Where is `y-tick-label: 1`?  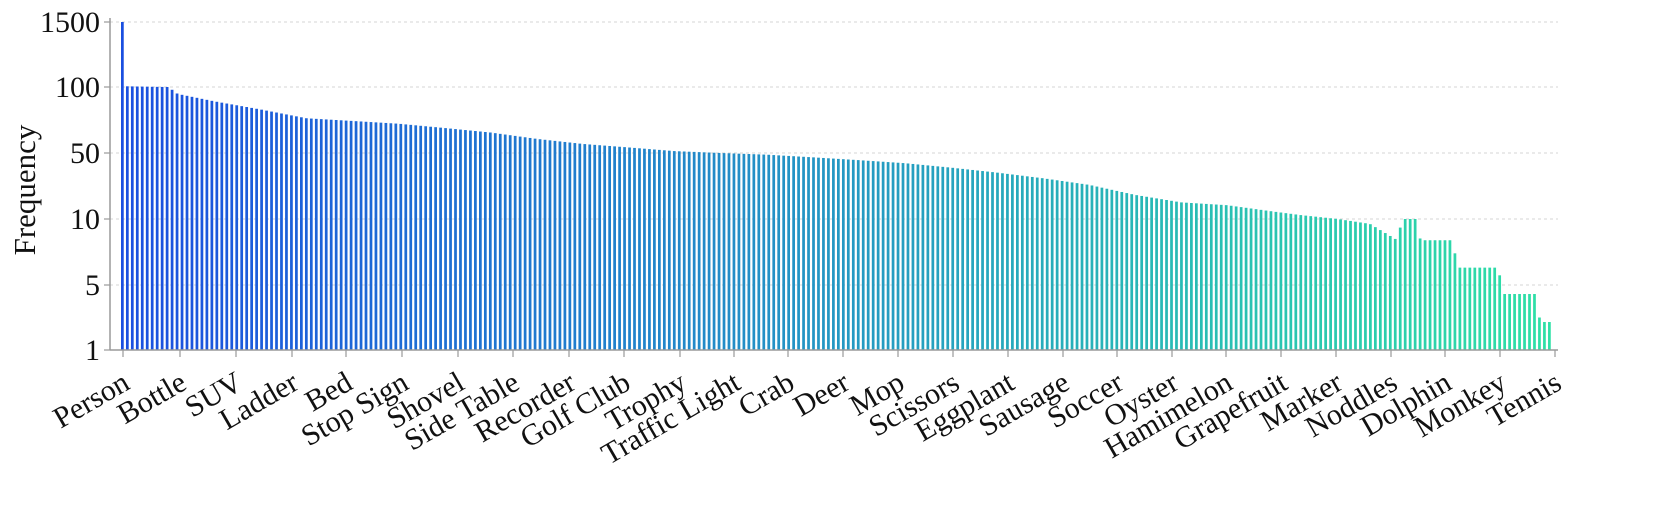
y-tick-label: 1 is located at coordinates (92, 350).